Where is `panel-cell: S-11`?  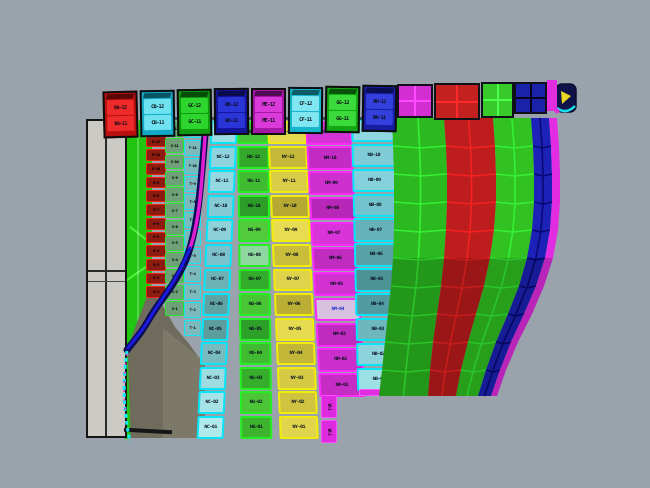
panel-cell: S-11 is located at coordinates (174, 146).